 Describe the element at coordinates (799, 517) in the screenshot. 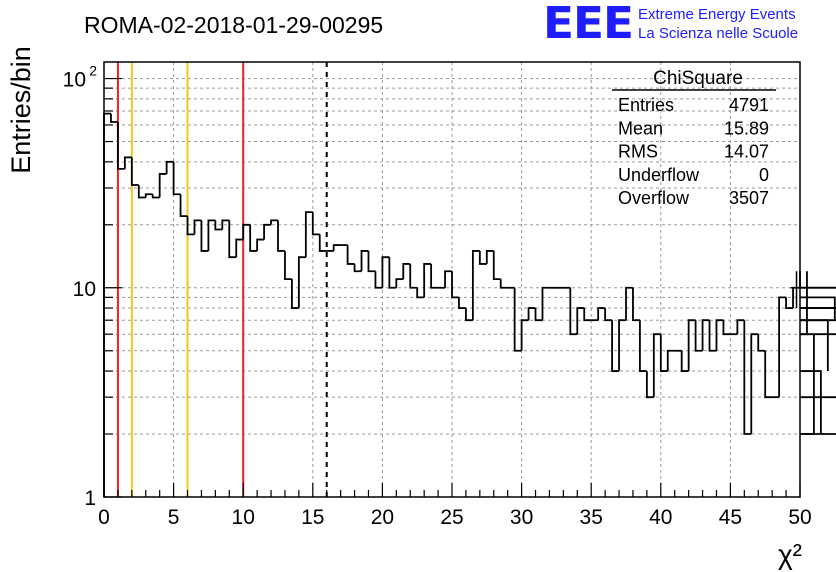

I see `x-tick-label: 50` at that location.